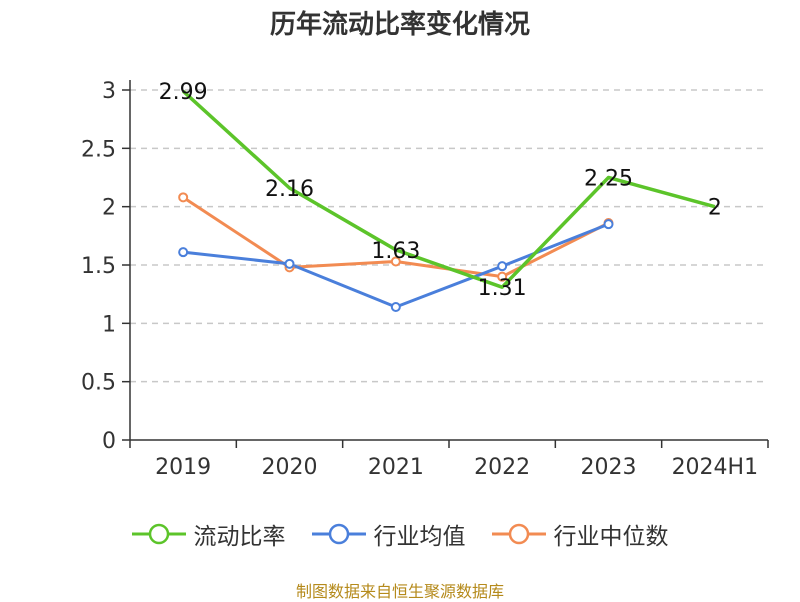  I want to click on legend: 流动比率 行业均值 行业中位数, so click(400, 534).